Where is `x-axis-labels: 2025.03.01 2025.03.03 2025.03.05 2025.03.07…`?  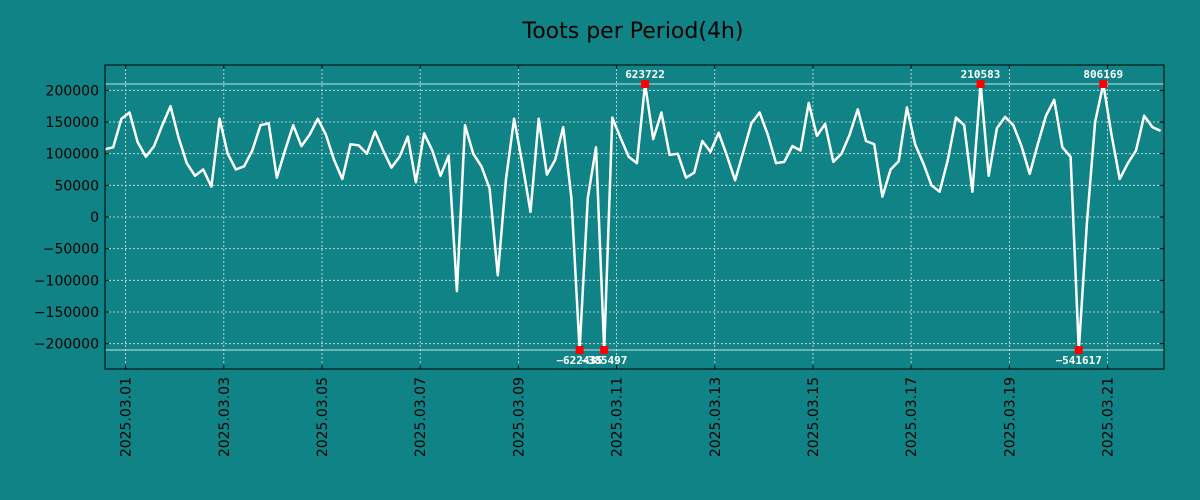 x-axis-labels: 2025.03.01 2025.03.03 2025.03.05 2025.03.07… is located at coordinates (618, 417).